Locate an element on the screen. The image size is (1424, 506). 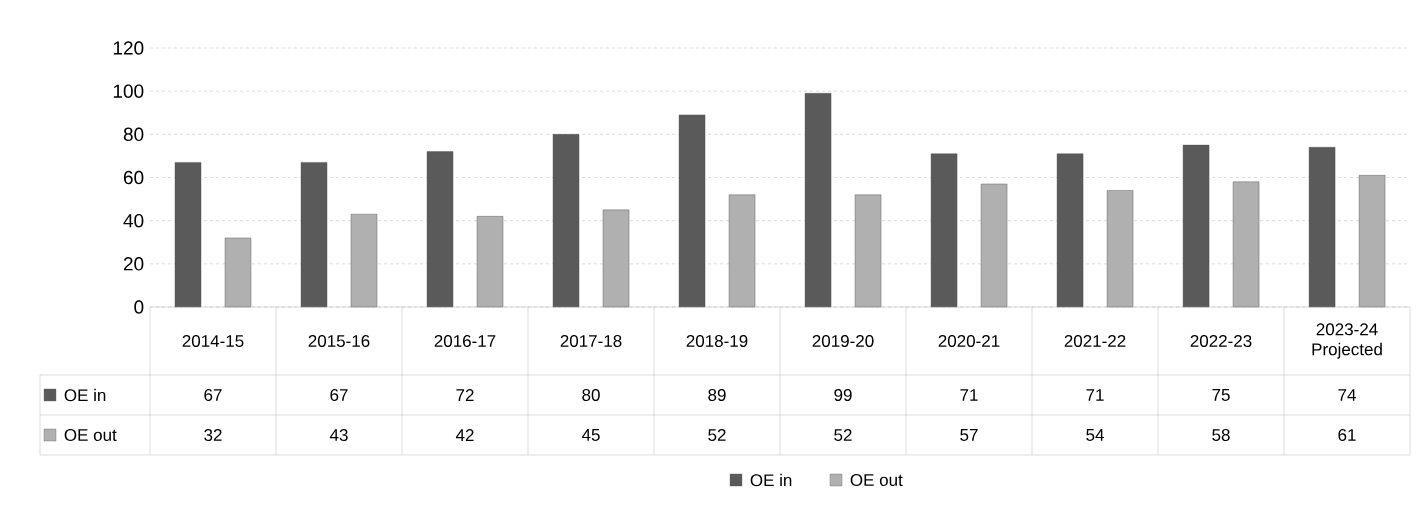
data-label: 74 is located at coordinates (1347, 395).